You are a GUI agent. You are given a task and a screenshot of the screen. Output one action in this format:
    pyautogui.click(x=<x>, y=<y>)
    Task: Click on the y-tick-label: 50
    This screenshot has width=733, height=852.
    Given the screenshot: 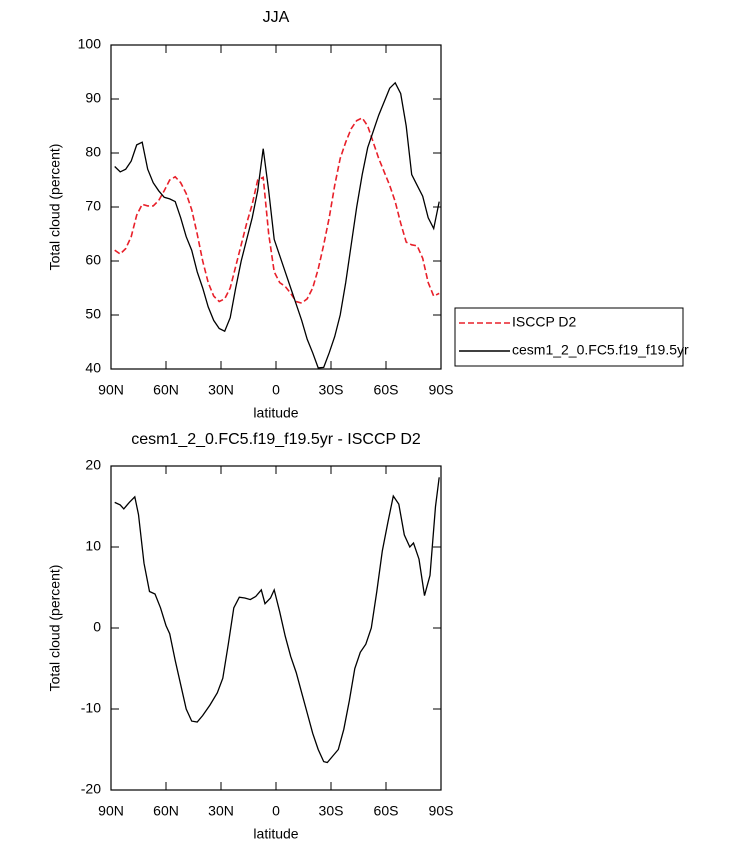 What is the action you would take?
    pyautogui.click(x=93, y=314)
    